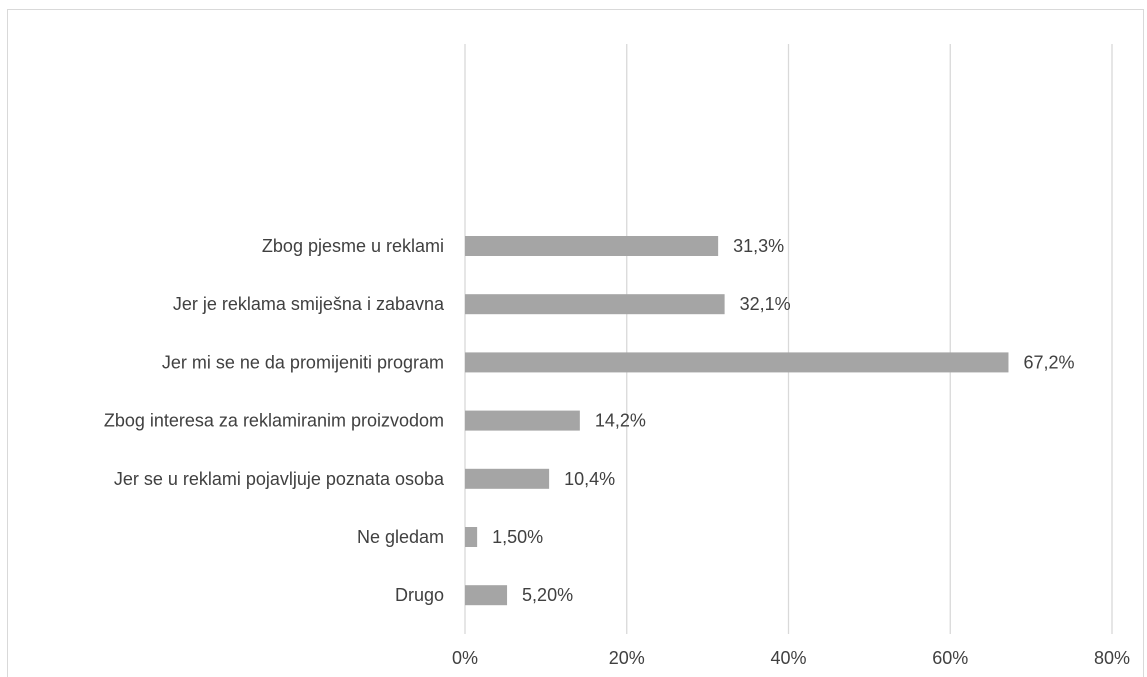 Image resolution: width=1147 pixels, height=677 pixels. Describe the element at coordinates (353, 246) in the screenshot. I see `category-label: Zbog pjesme u reklami` at that location.